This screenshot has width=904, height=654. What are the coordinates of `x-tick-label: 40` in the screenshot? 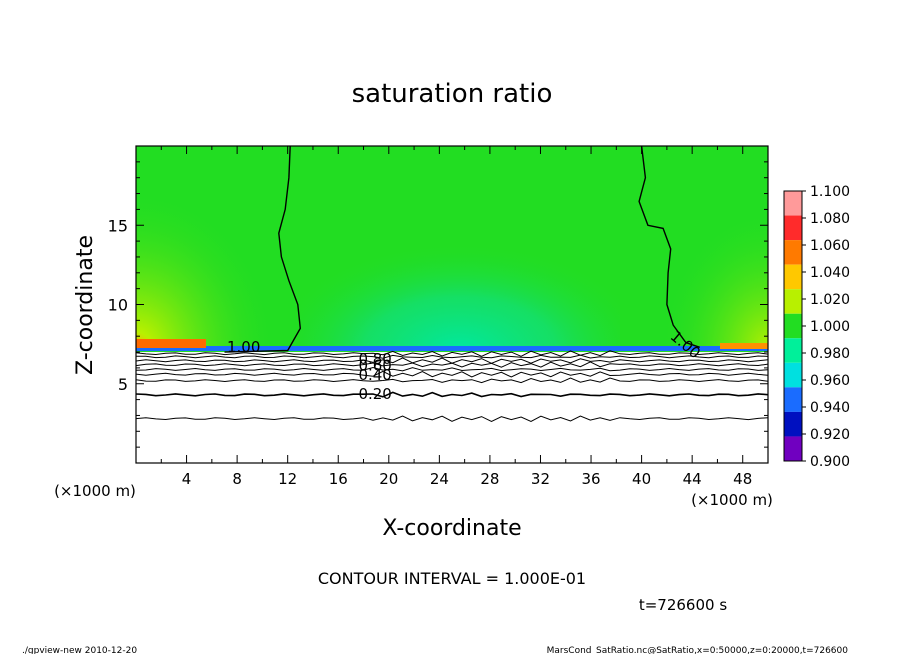 It's located at (641, 479).